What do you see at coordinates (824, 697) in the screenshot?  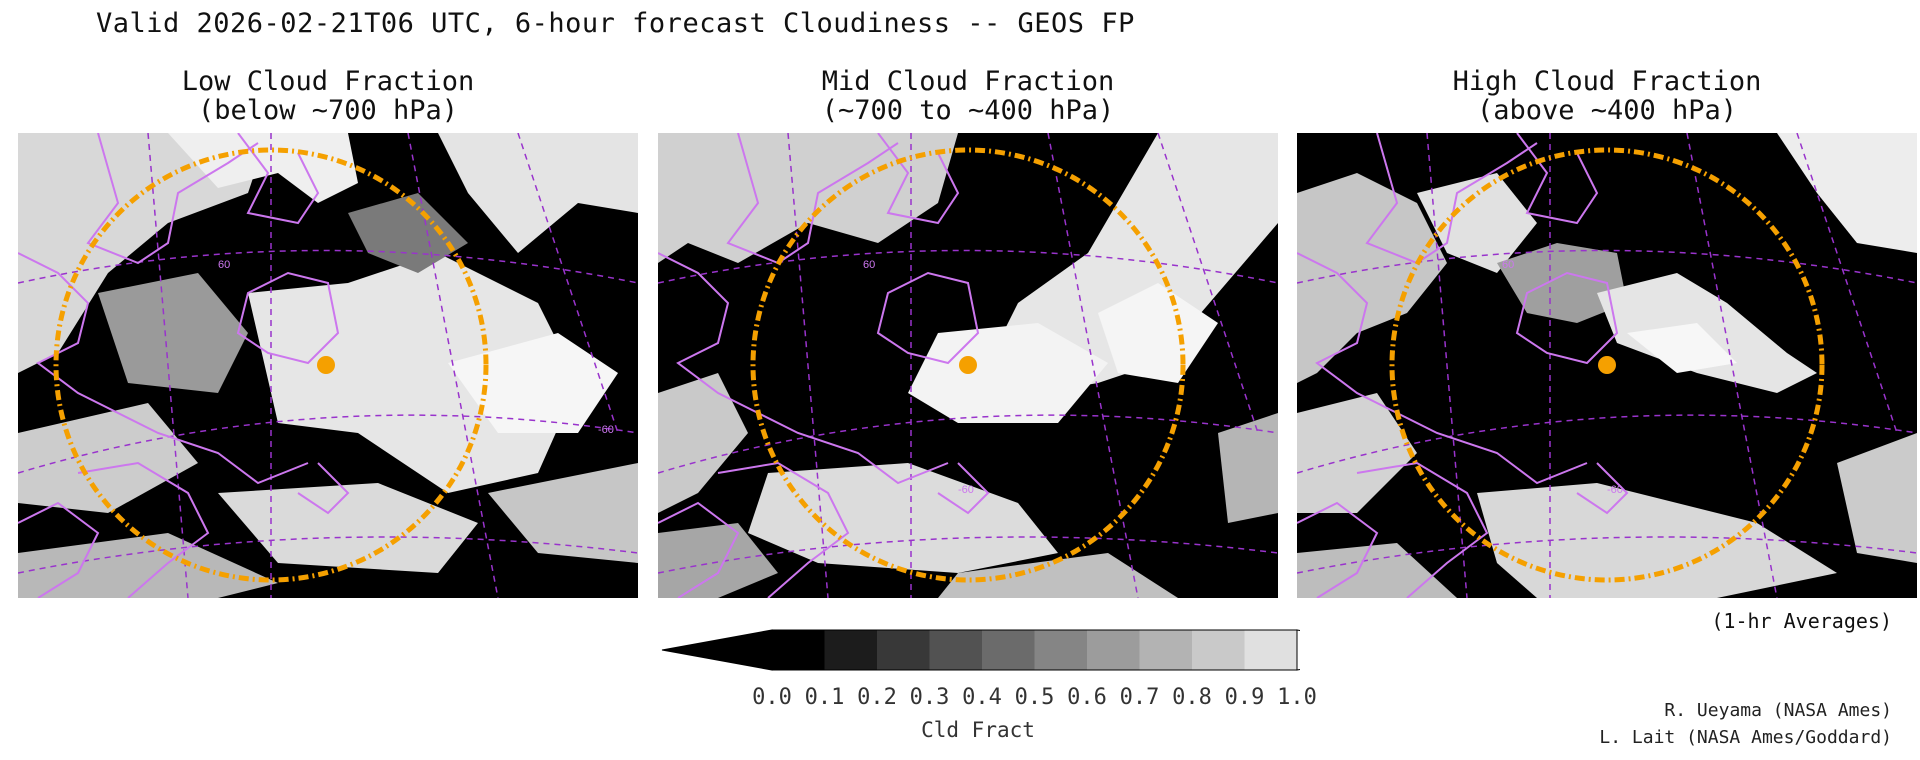 I see `colorbar-tick-label: 0.1` at bounding box center [824, 697].